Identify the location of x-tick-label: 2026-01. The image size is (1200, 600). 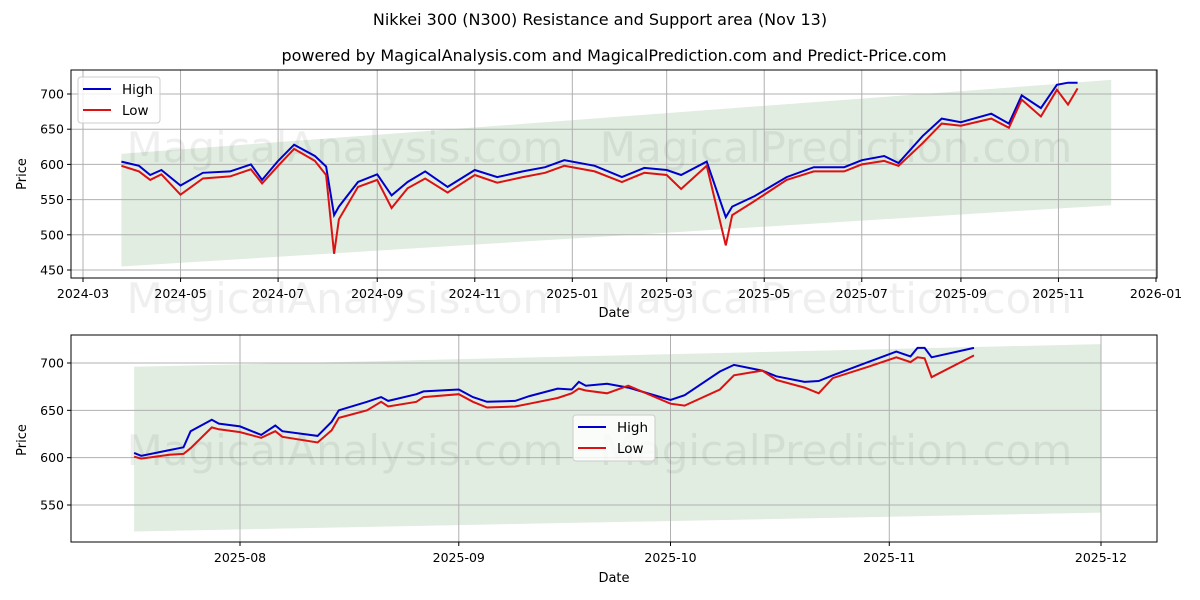
(1156, 293).